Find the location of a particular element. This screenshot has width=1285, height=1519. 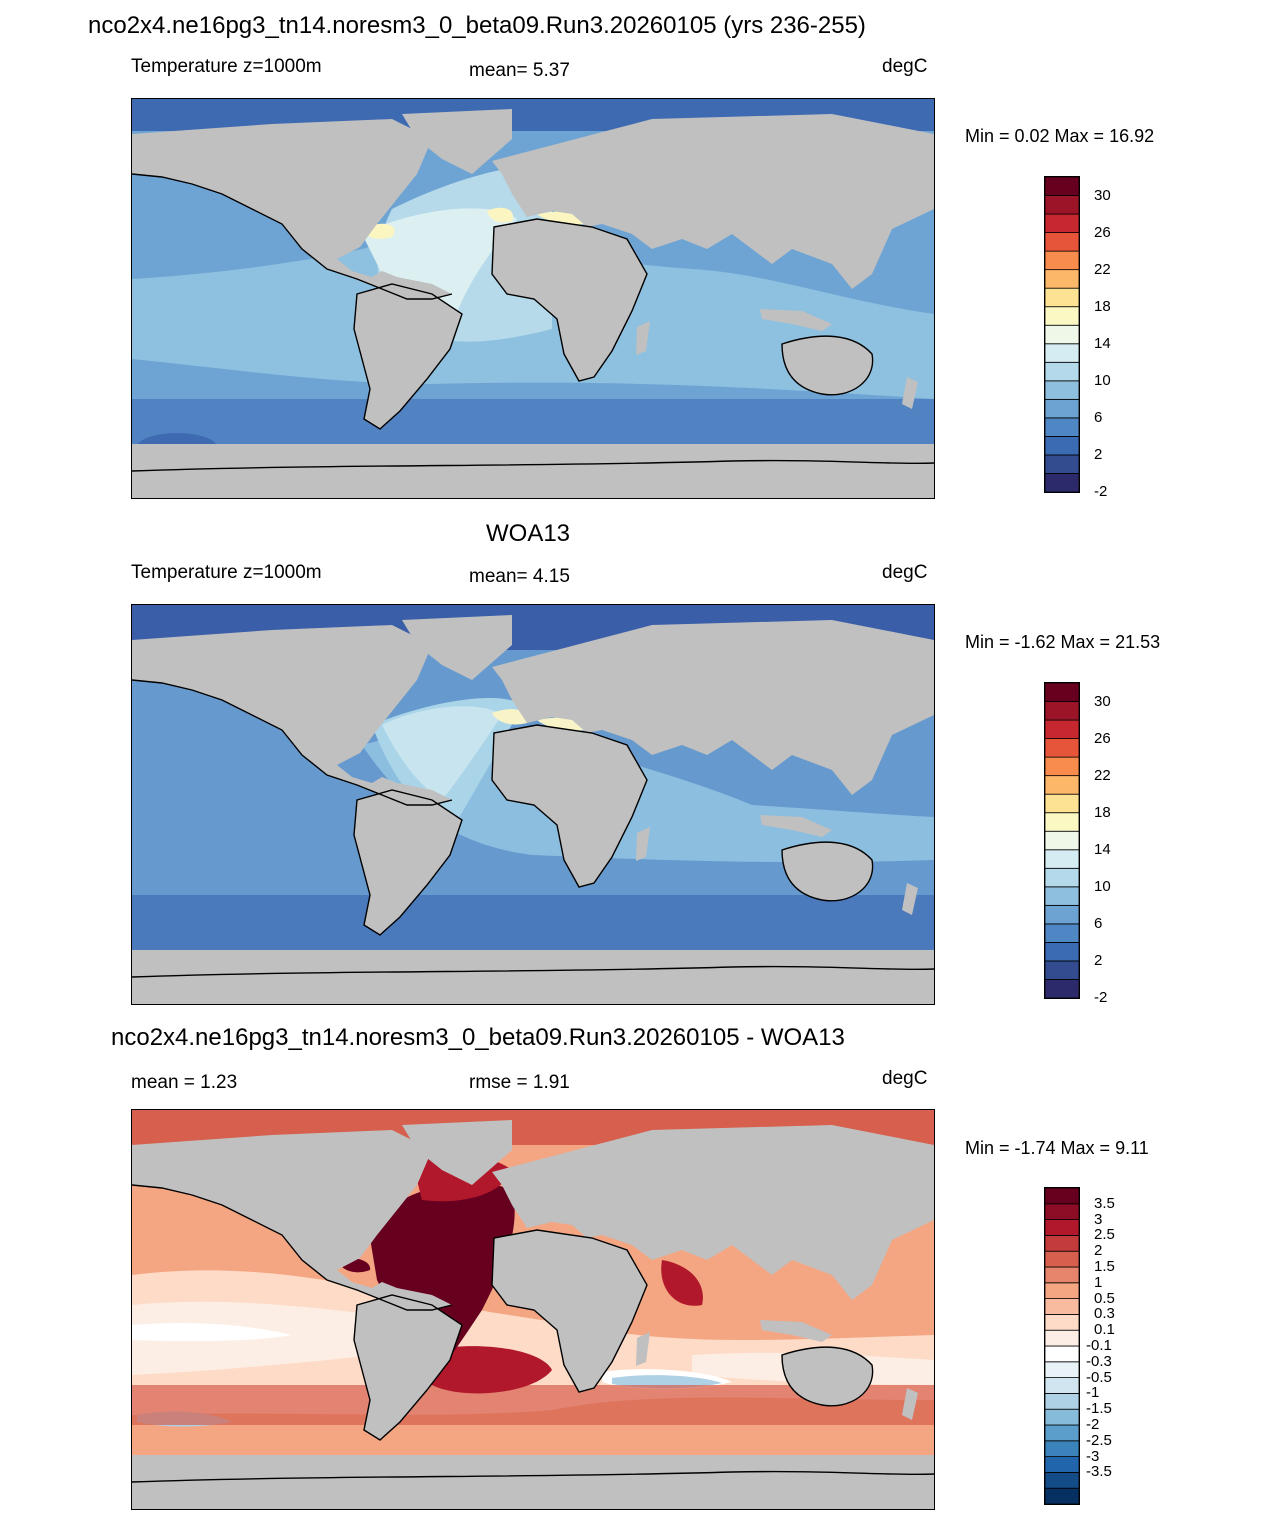

panel2-colorbar-svg is located at coordinates (1062, 840).